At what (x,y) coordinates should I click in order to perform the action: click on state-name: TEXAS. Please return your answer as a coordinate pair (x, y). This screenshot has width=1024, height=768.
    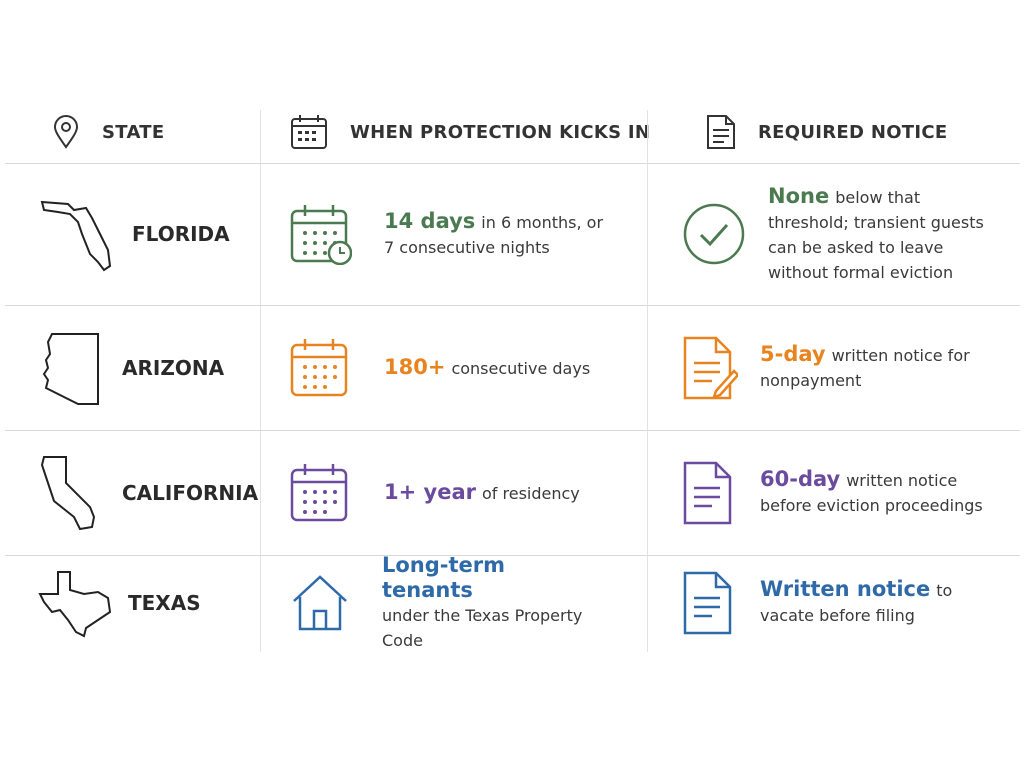
    Looking at the image, I should click on (164, 602).